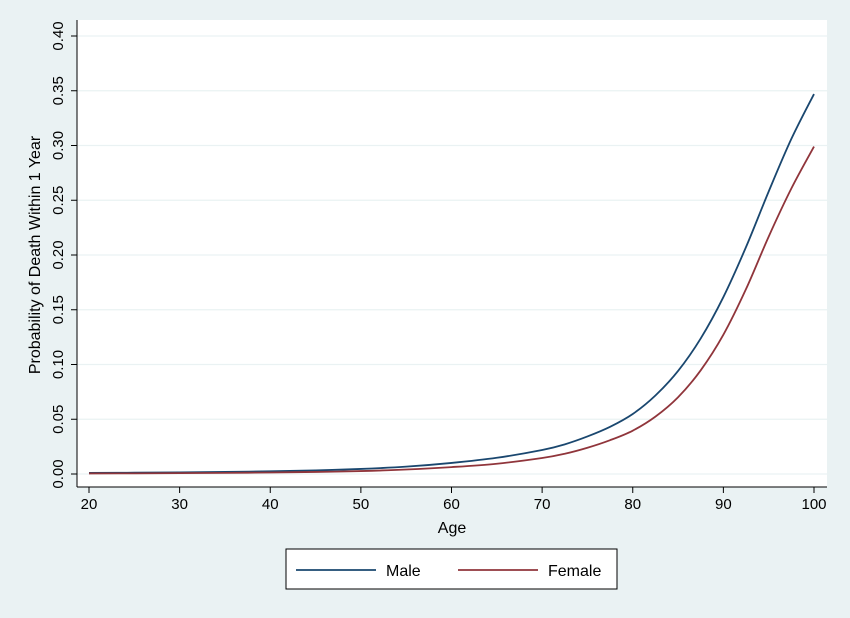  I want to click on x-tick-label: 50, so click(361, 504).